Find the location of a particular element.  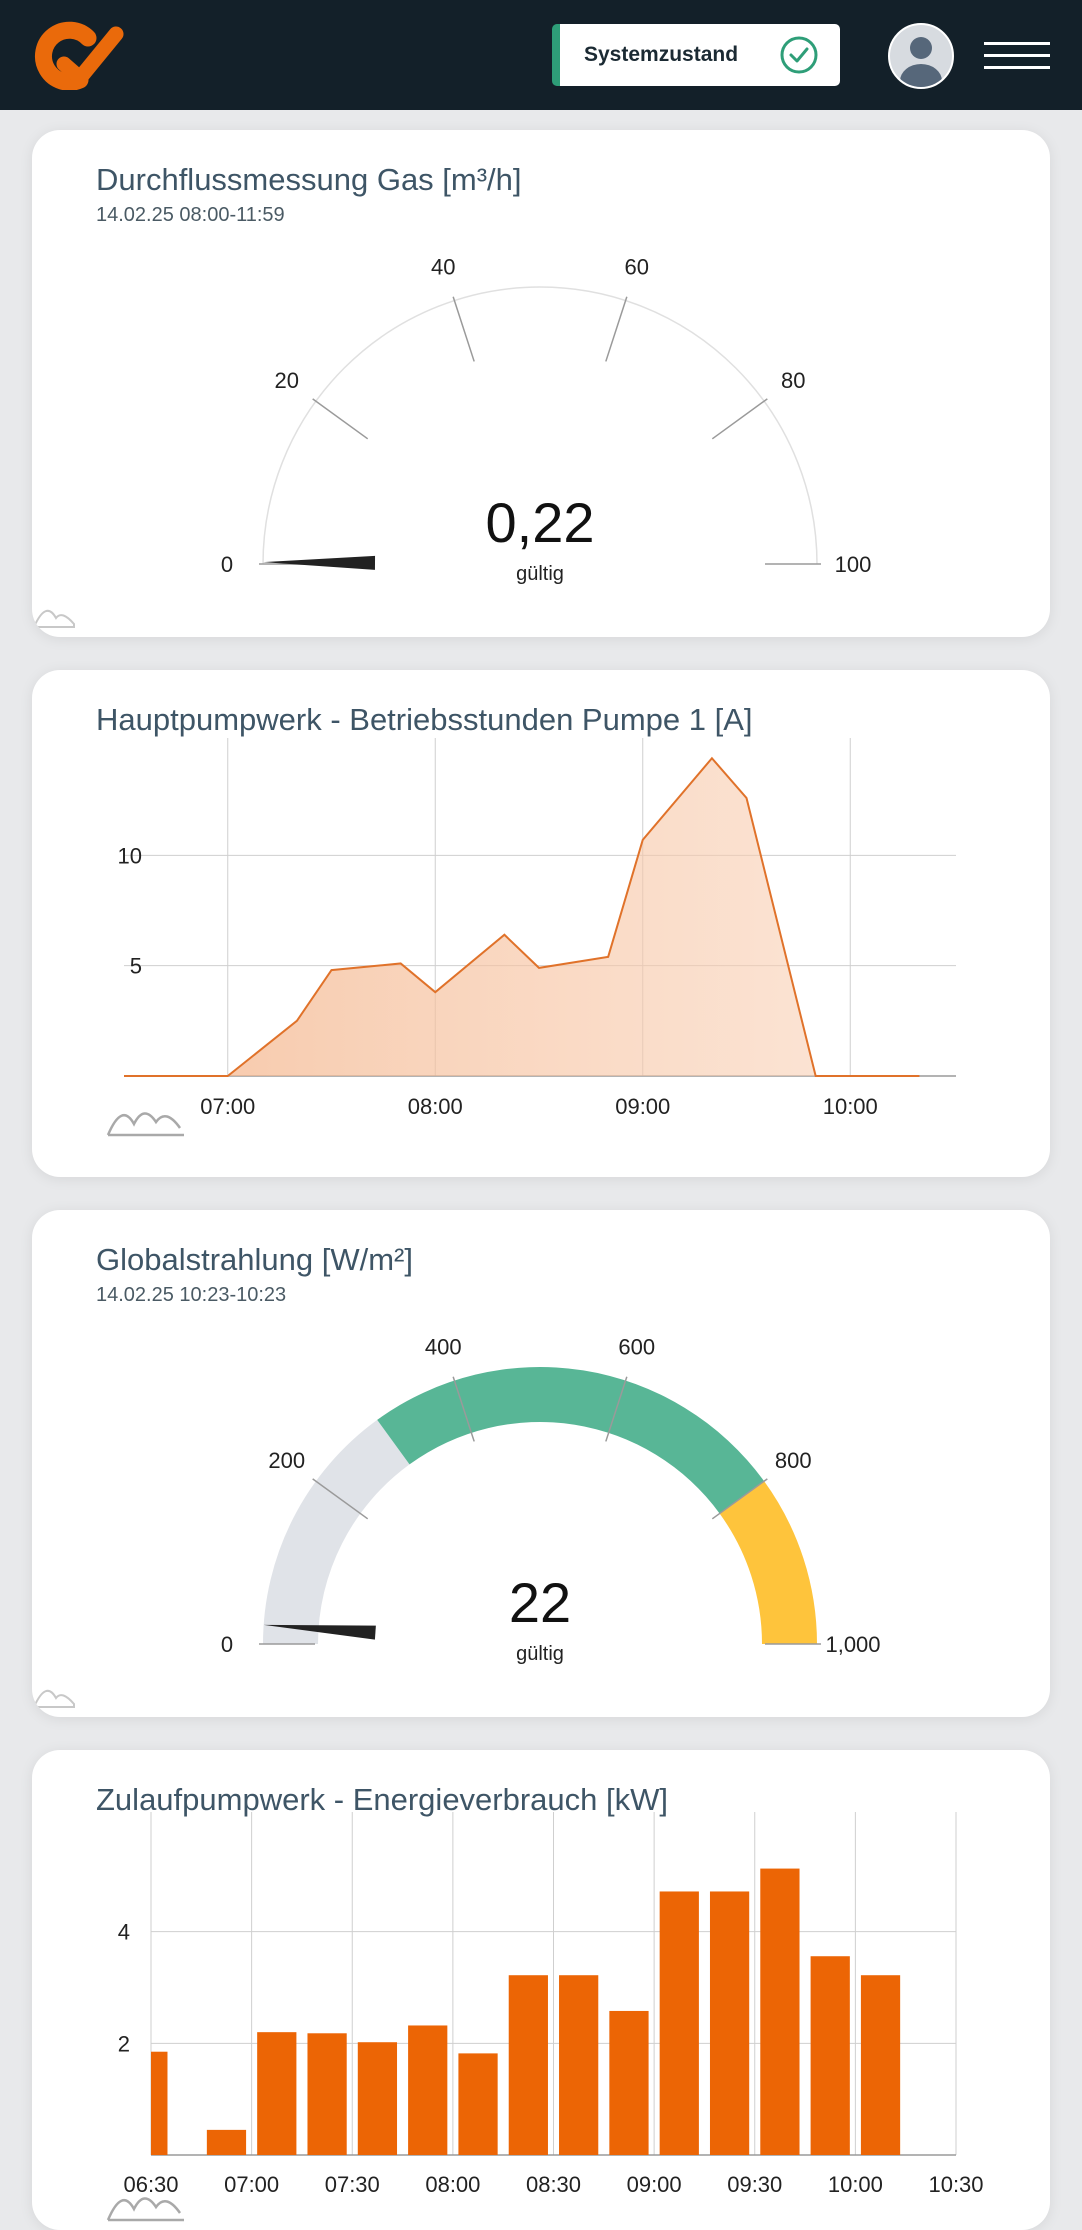

y-tick-label: 4 is located at coordinates (124, 1932).